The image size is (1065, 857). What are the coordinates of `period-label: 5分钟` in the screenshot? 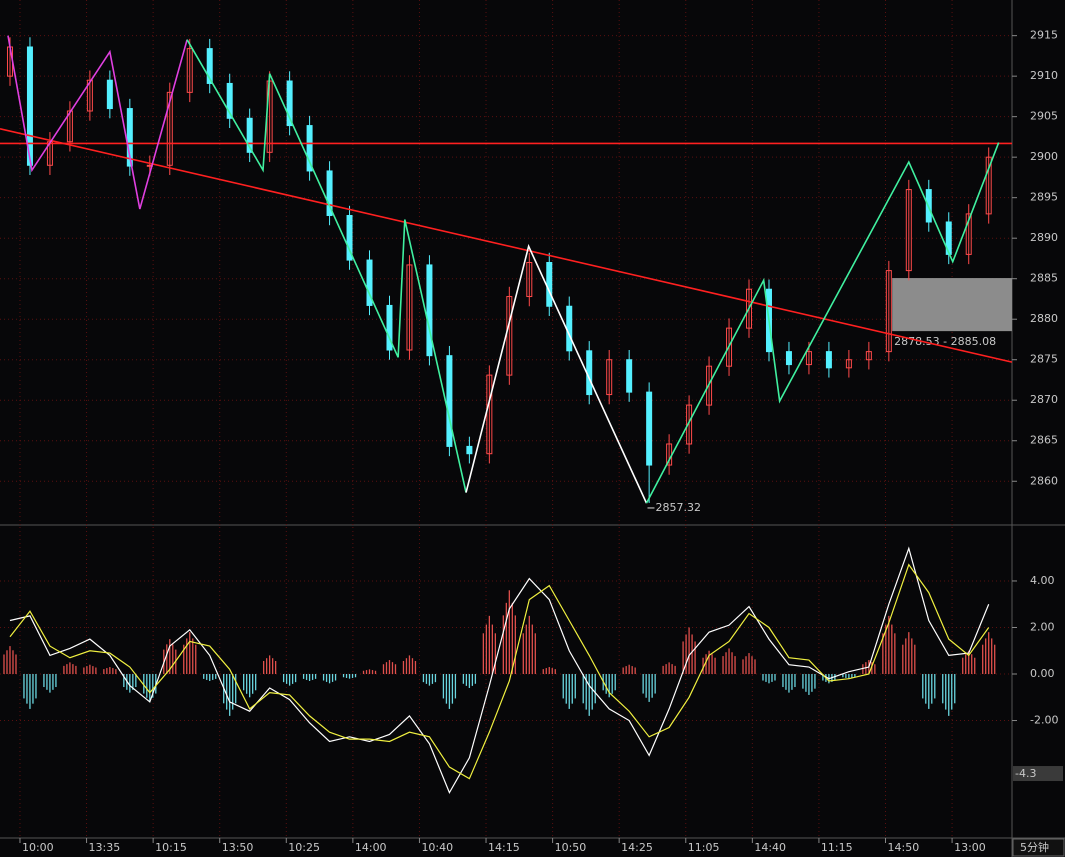 It's located at (1034, 847).